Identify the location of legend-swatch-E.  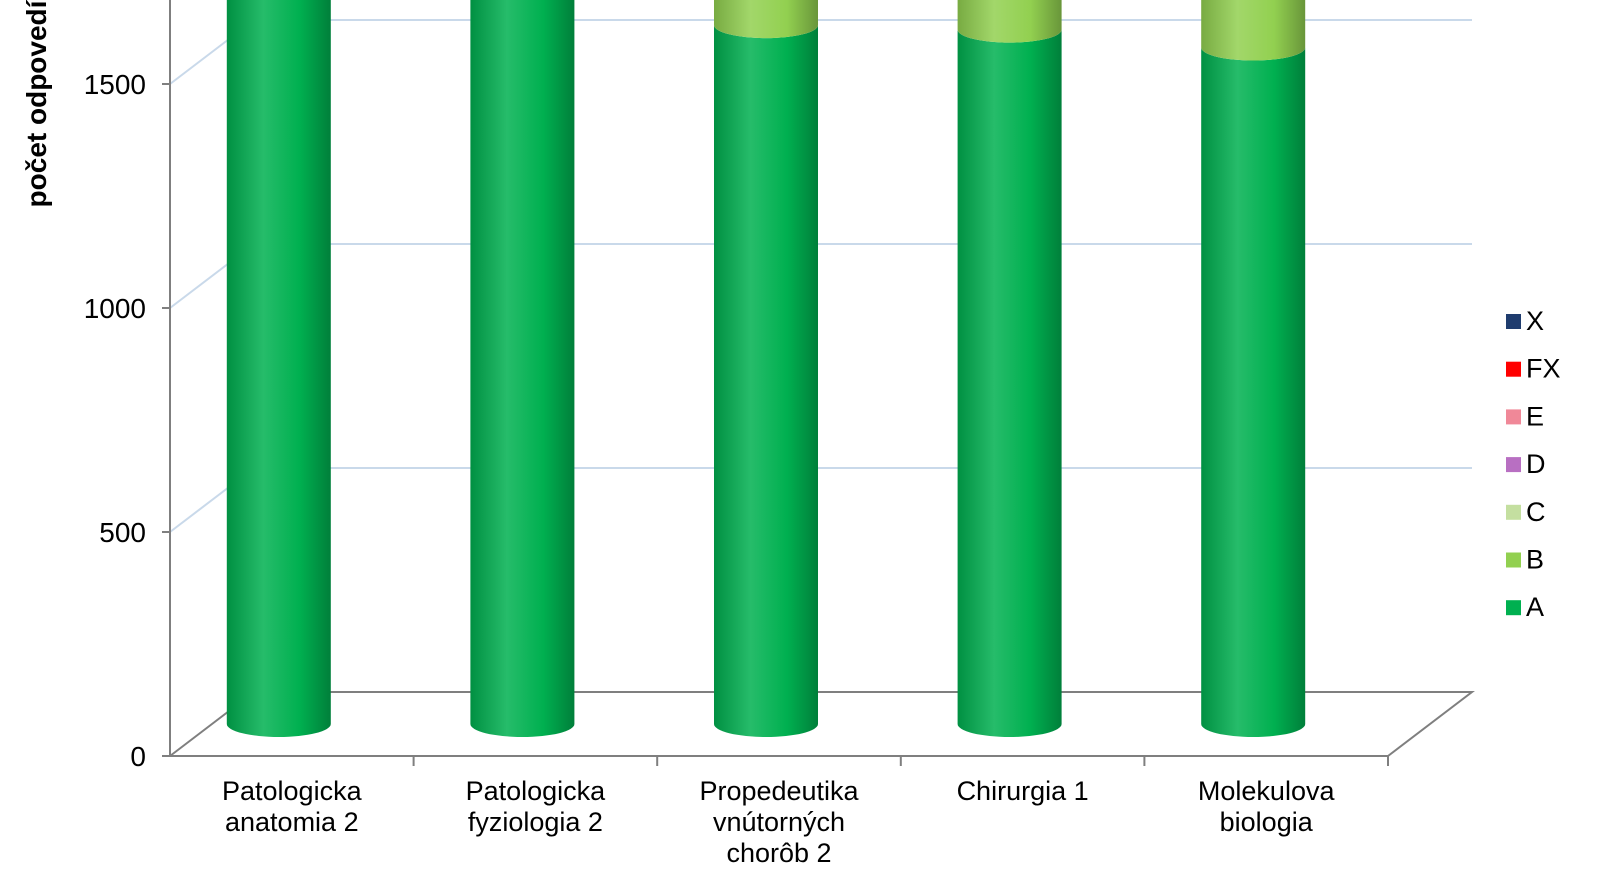
(1513, 417).